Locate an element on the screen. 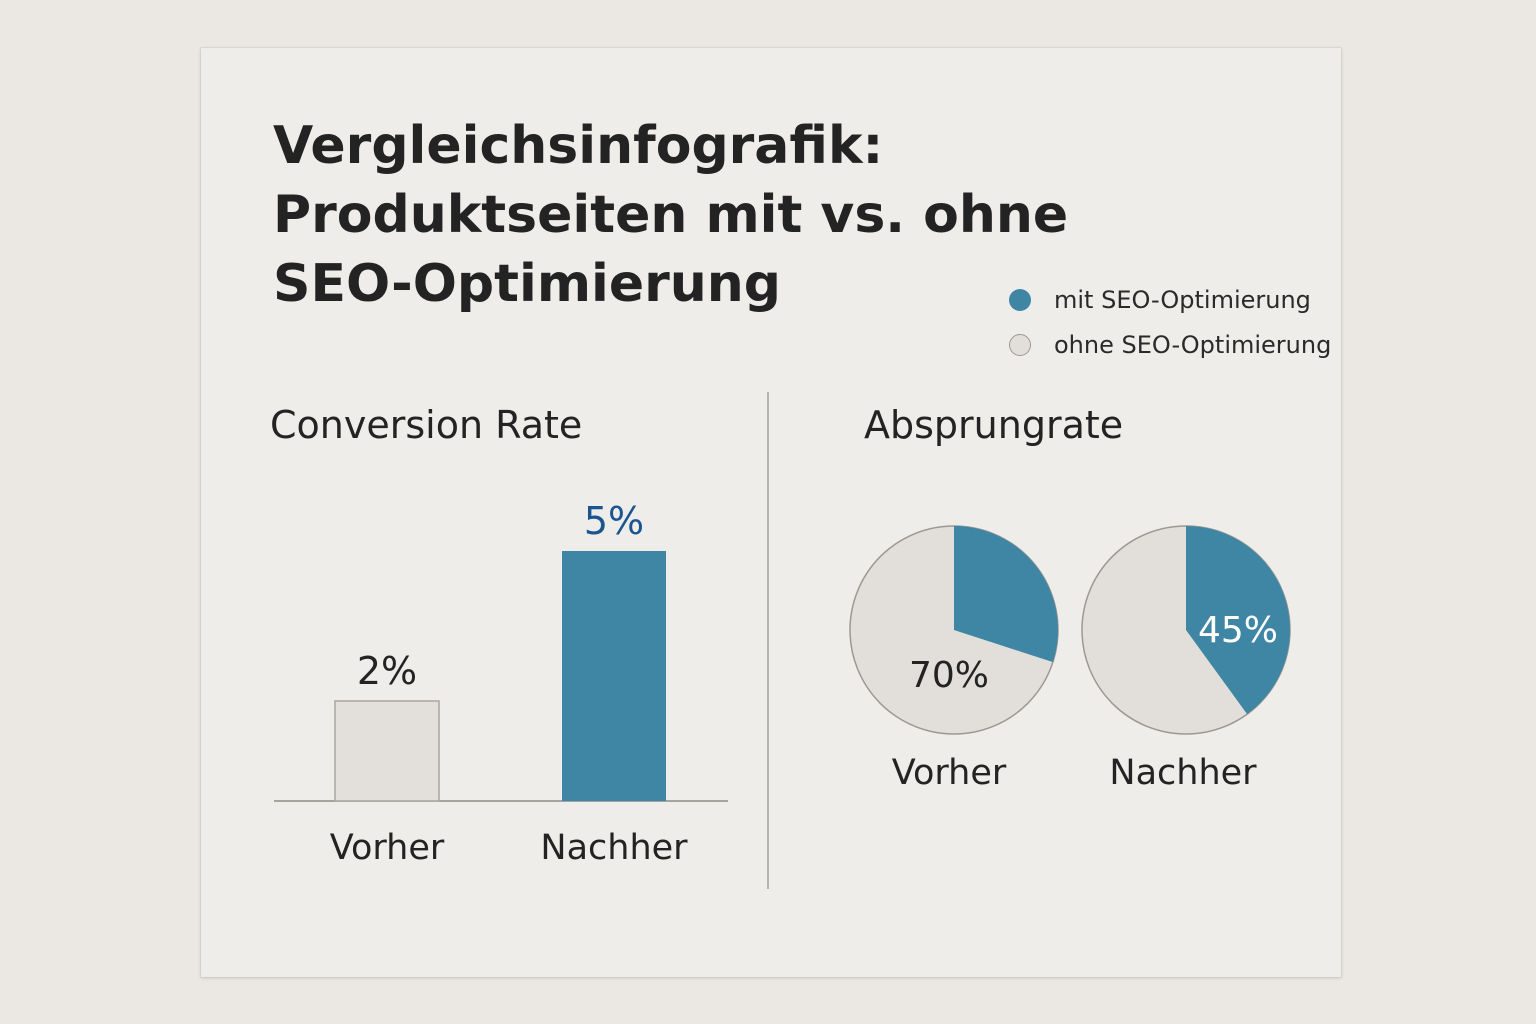 This screenshot has height=1024, width=1536. legend-item-with-seo: mit SEO-Optimierung is located at coordinates (1170, 306).